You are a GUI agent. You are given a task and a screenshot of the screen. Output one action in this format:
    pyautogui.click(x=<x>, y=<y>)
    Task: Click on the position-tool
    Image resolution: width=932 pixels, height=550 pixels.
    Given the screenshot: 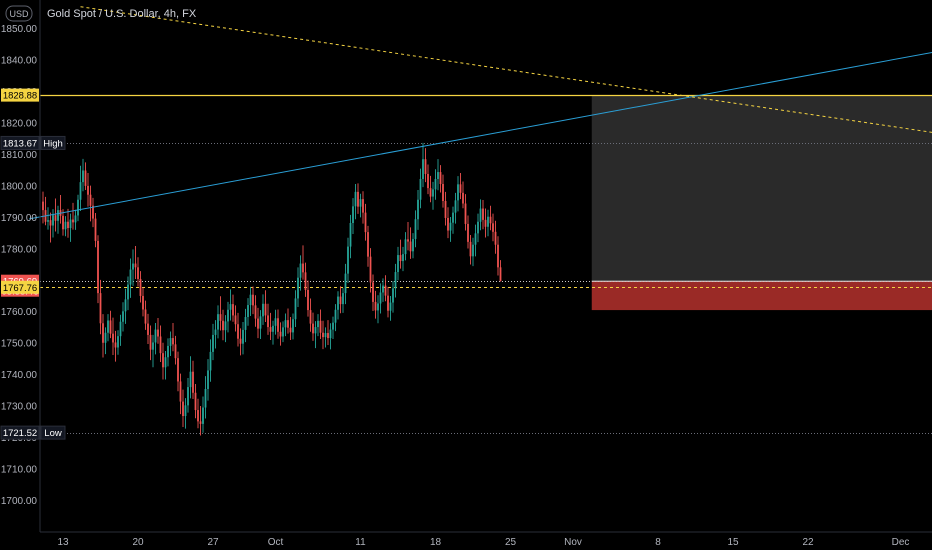 What is the action you would take?
    pyautogui.click(x=761, y=203)
    